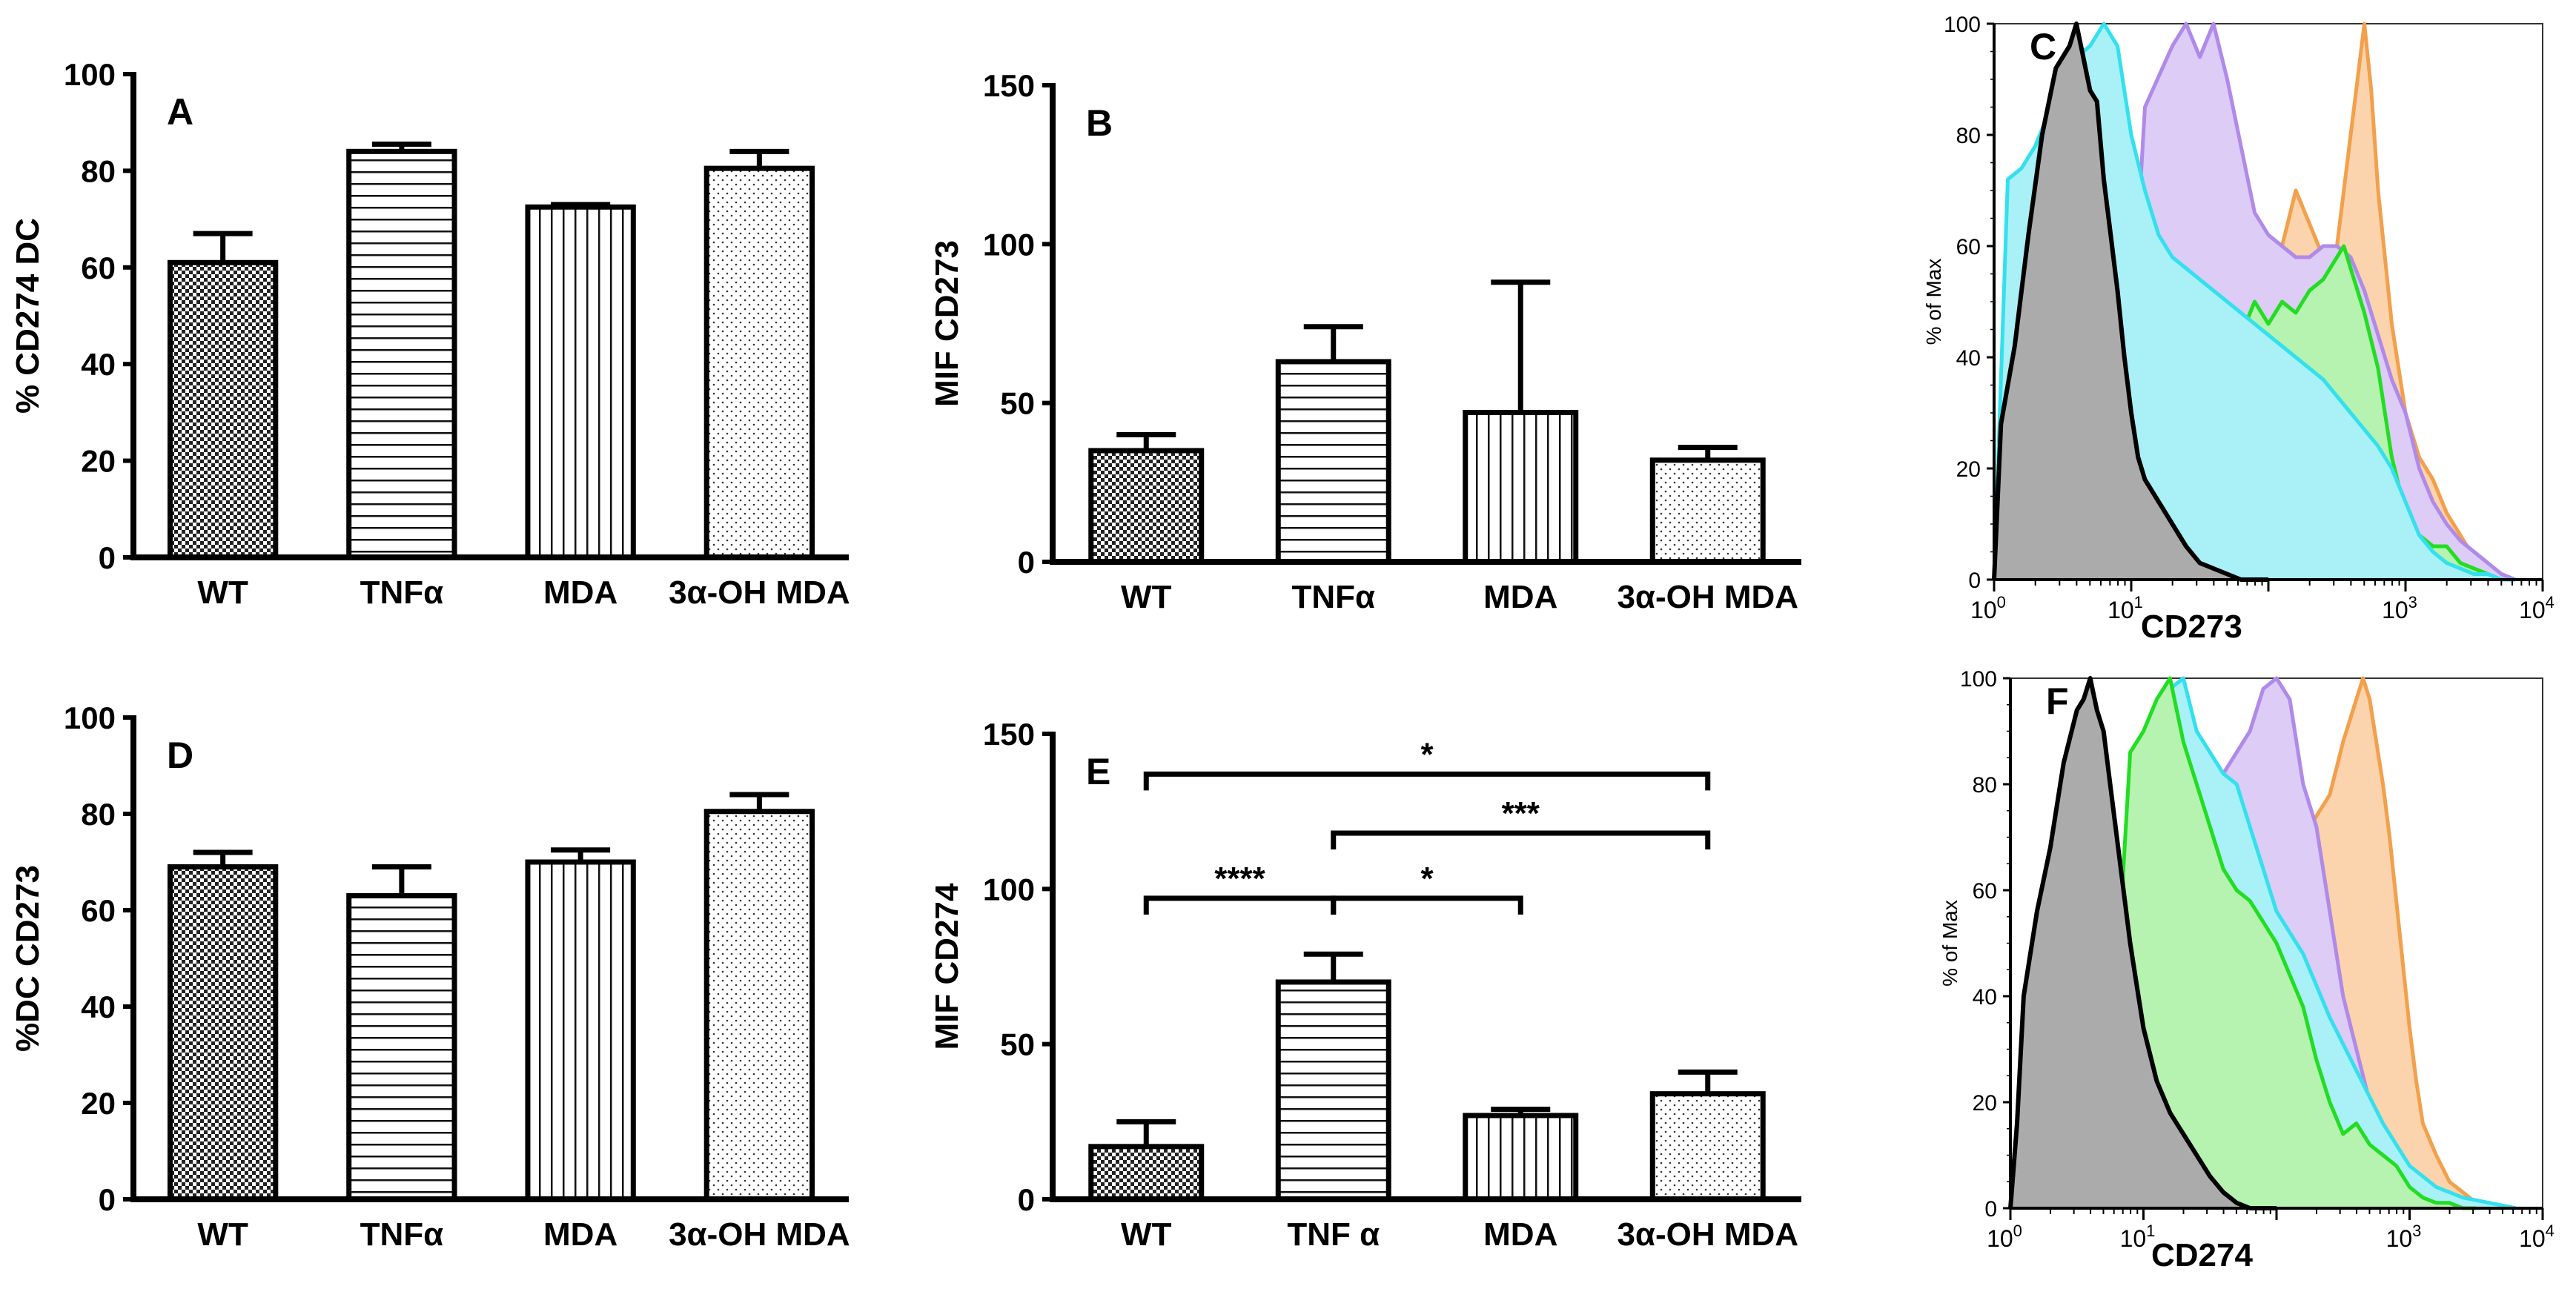 This screenshot has width=2576, height=1309. What do you see at coordinates (947, 323) in the screenshot?
I see `y-axis-label: MIF CD273` at bounding box center [947, 323].